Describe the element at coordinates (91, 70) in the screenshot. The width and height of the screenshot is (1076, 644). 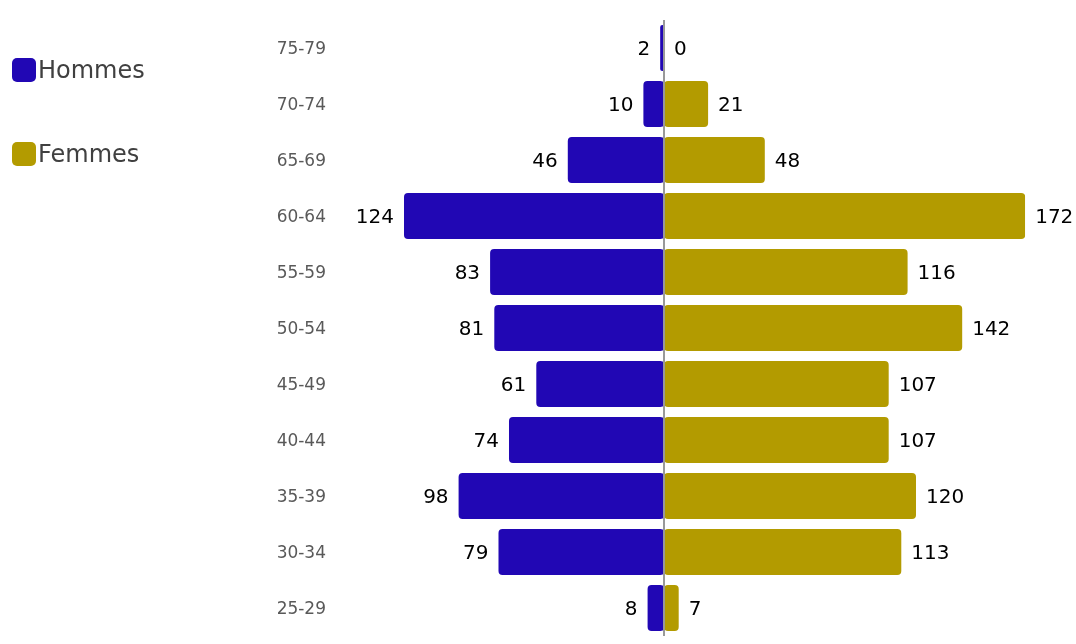
I see `legend-label: Hommes` at that location.